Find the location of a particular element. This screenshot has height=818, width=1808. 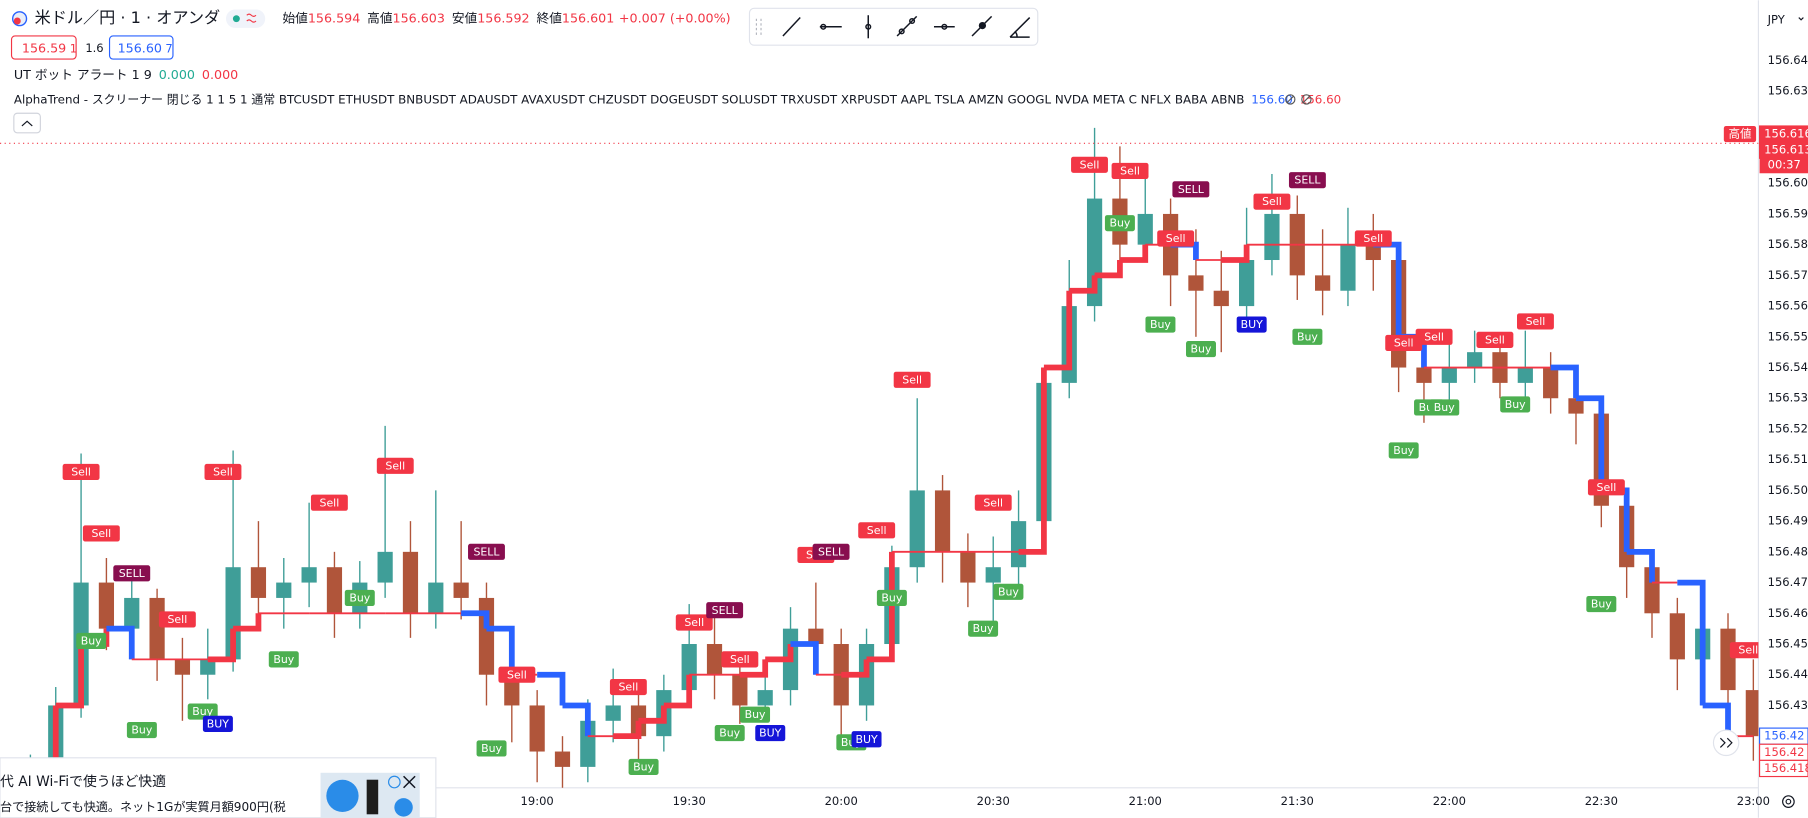

collapse-button is located at coordinates (27, 123).